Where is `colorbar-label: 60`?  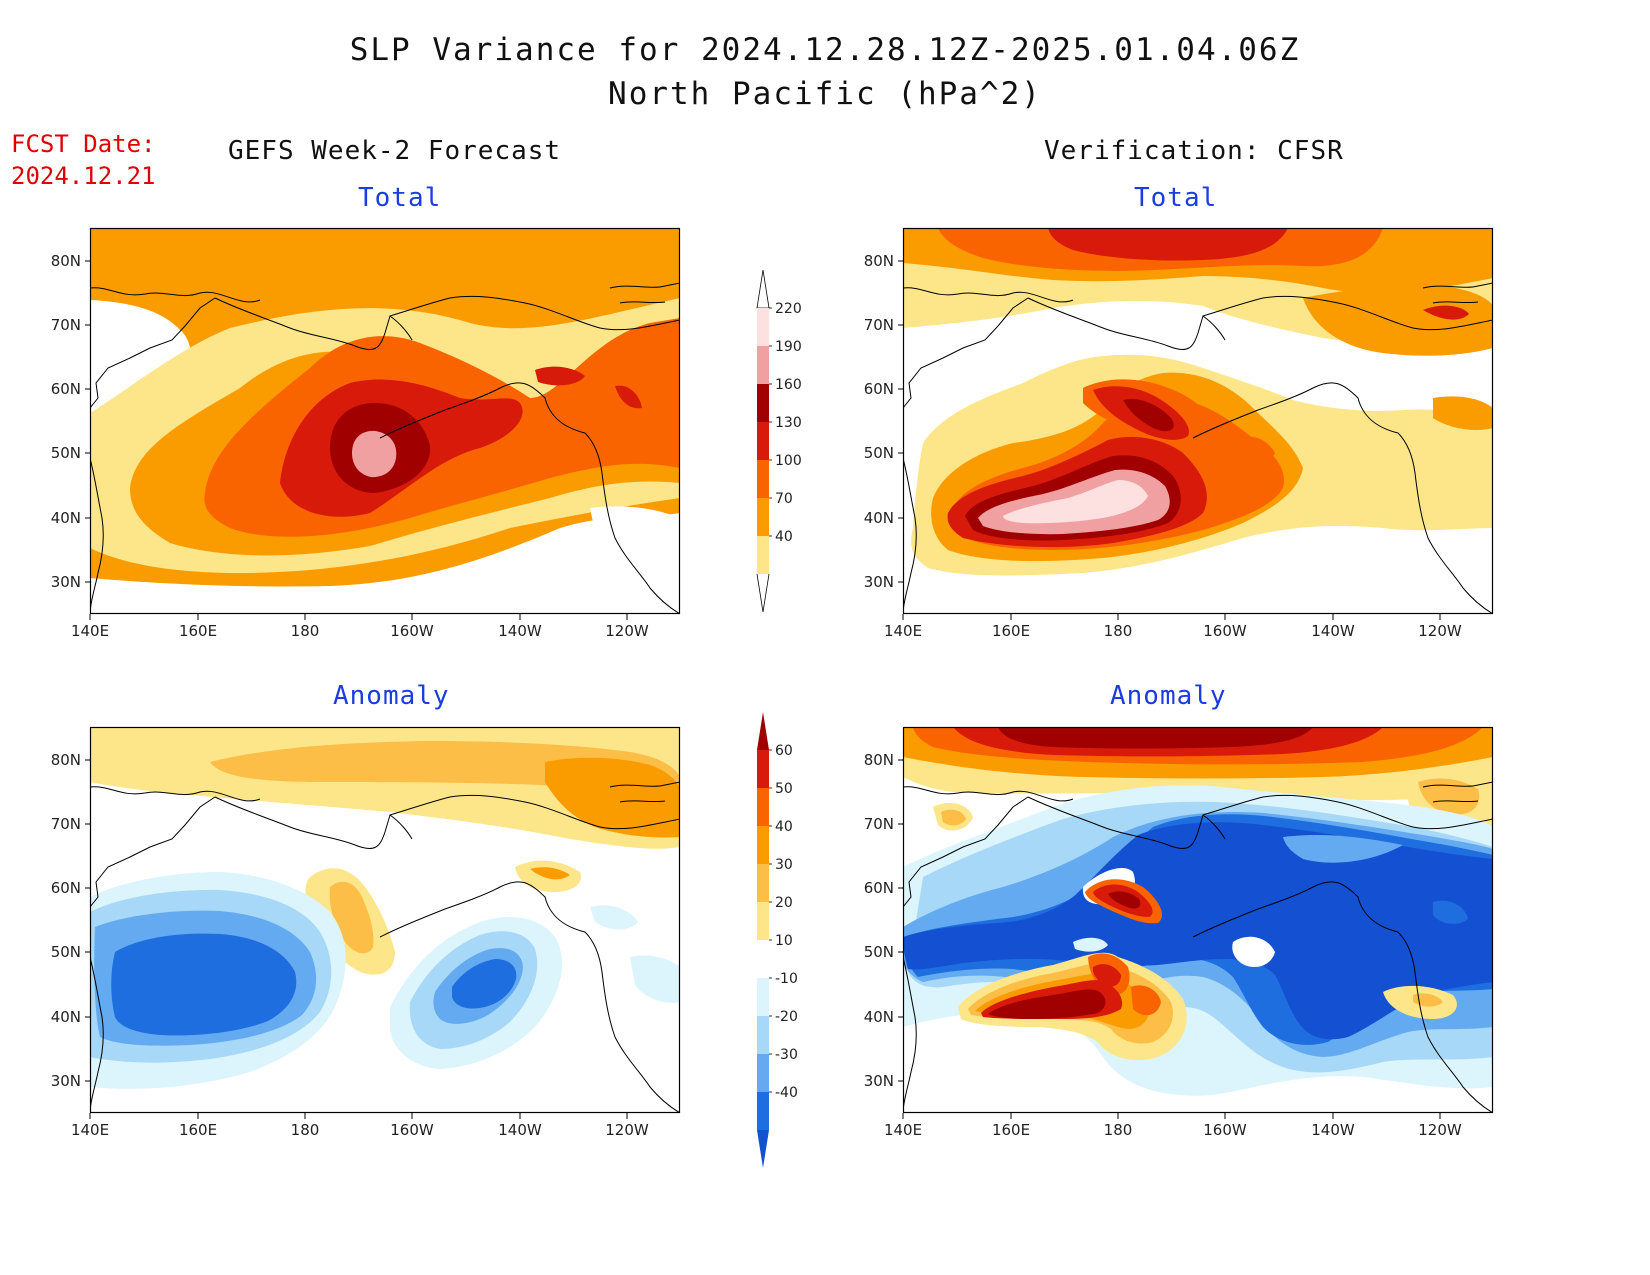 colorbar-label: 60 is located at coordinates (784, 751).